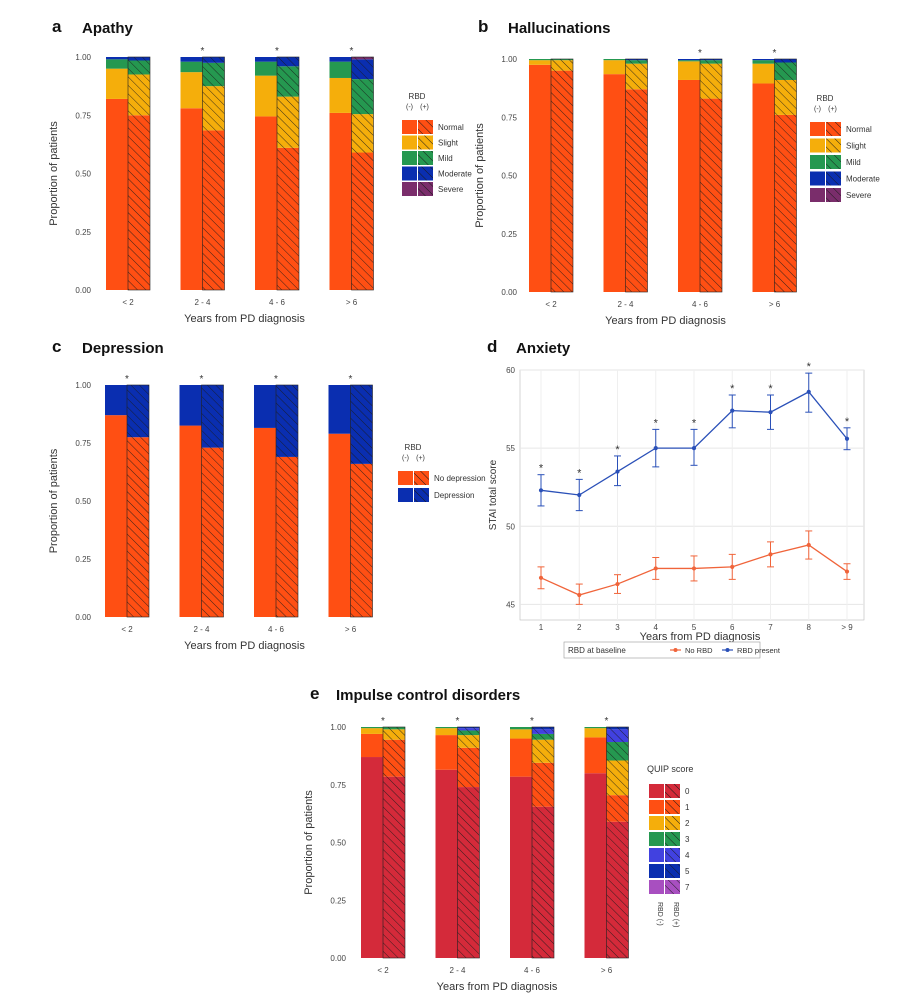  I want to click on anxiety-legend-label: No RBD, so click(699, 650).